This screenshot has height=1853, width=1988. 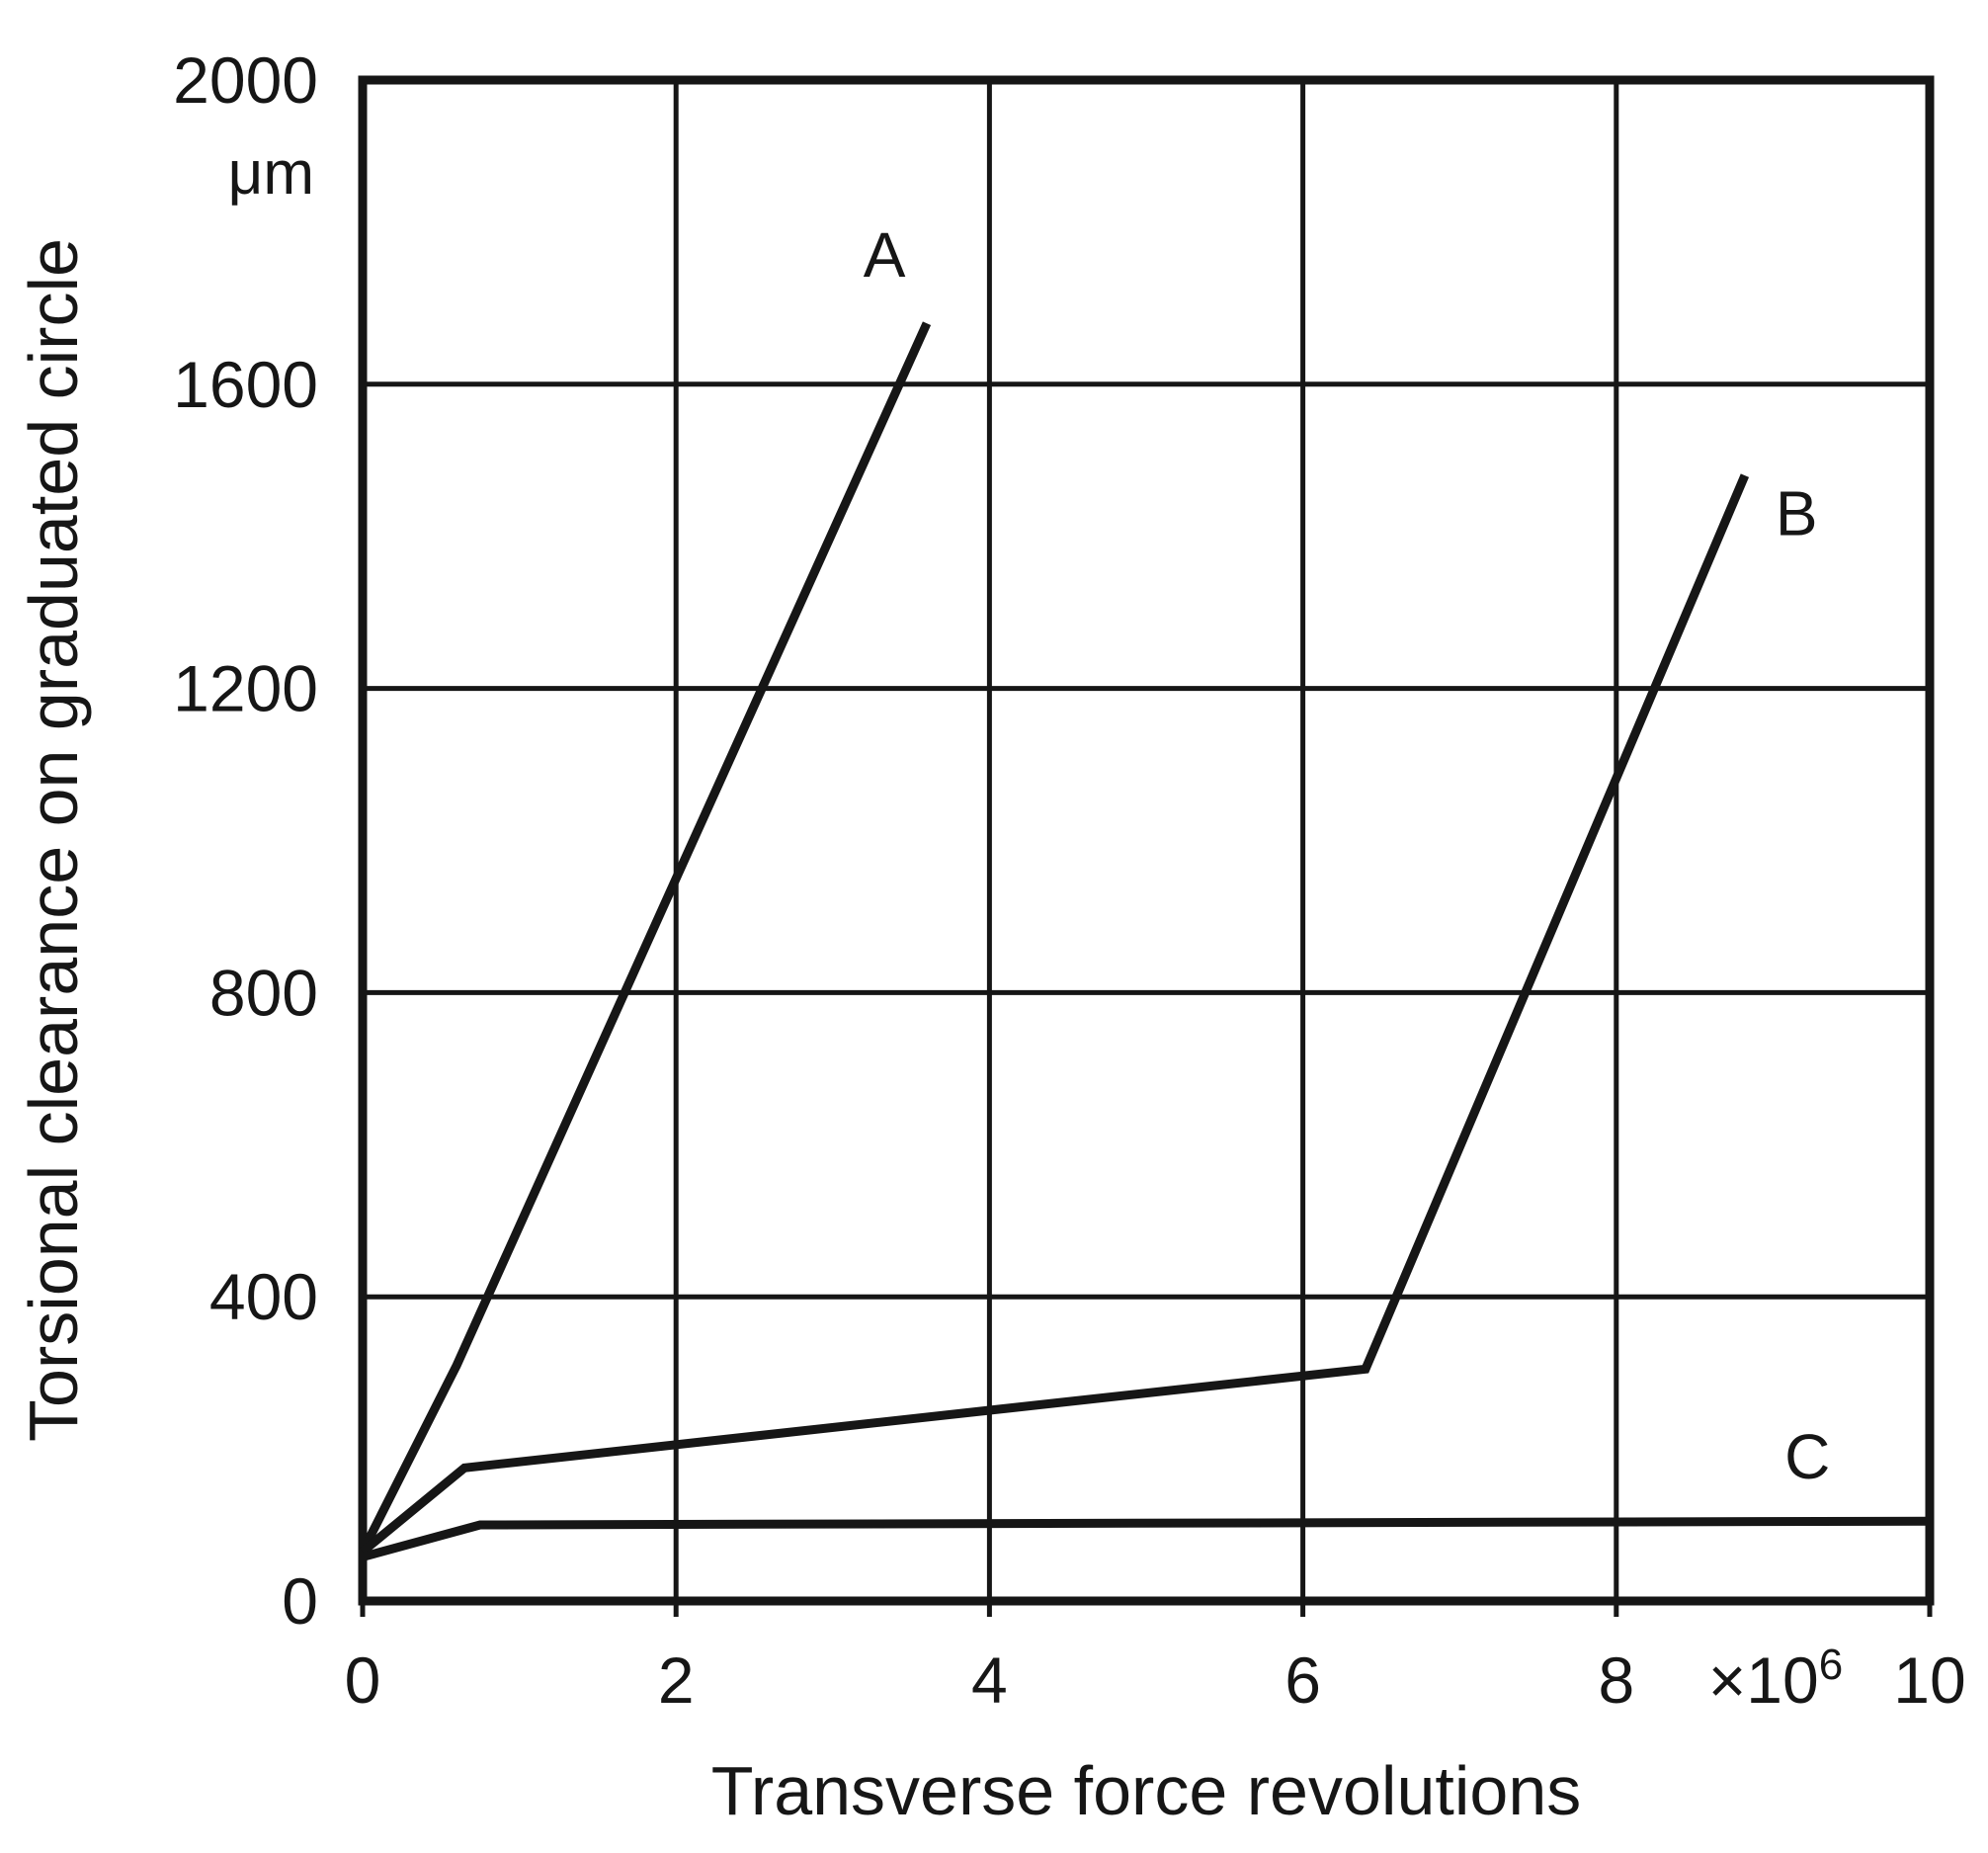 I want to click on y-tick-label-2000: 2000, so click(x=245, y=80).